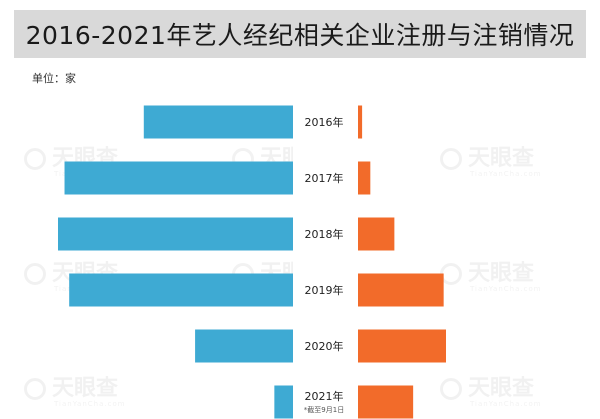 This screenshot has height=419, width=600. Describe the element at coordinates (324, 178) in the screenshot. I see `category-label-1: 2017年` at that location.